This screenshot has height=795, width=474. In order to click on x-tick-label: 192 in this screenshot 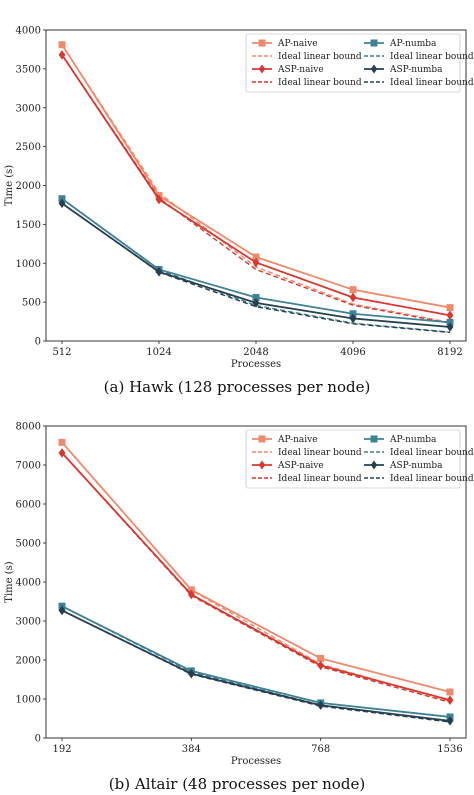, I will do `click(61, 749)`.